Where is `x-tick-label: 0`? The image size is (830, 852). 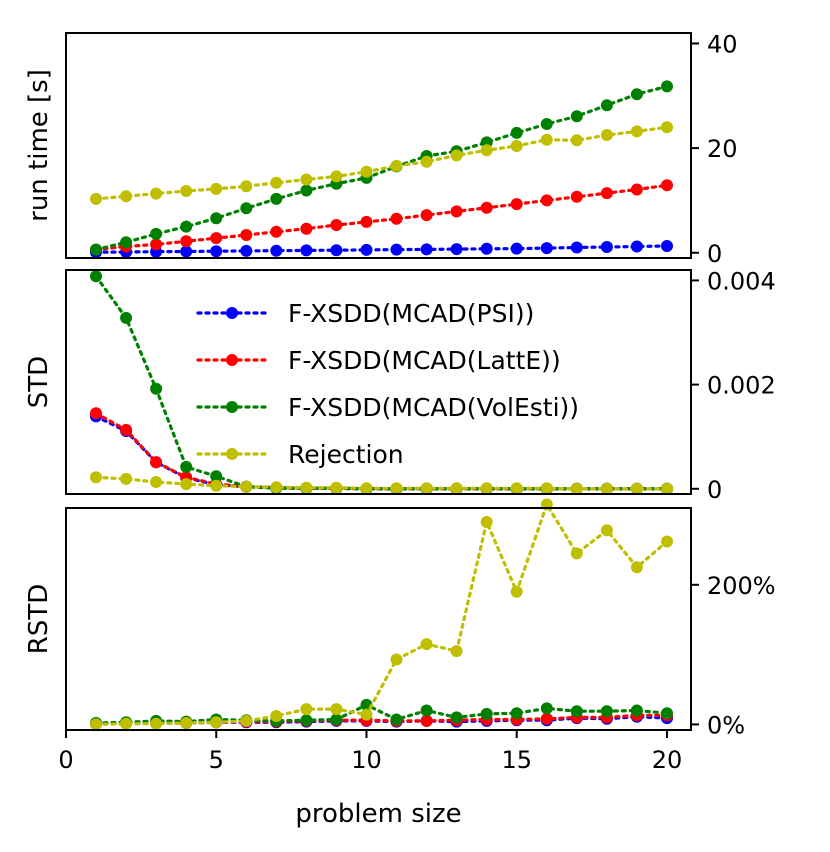 x-tick-label: 0 is located at coordinates (65, 760).